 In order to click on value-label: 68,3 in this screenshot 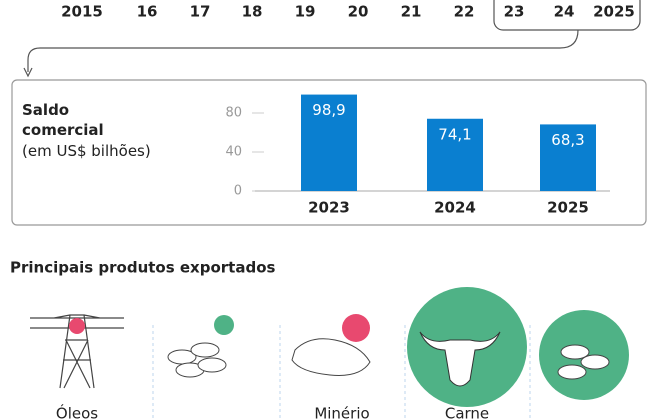, I will do `click(567, 140)`.